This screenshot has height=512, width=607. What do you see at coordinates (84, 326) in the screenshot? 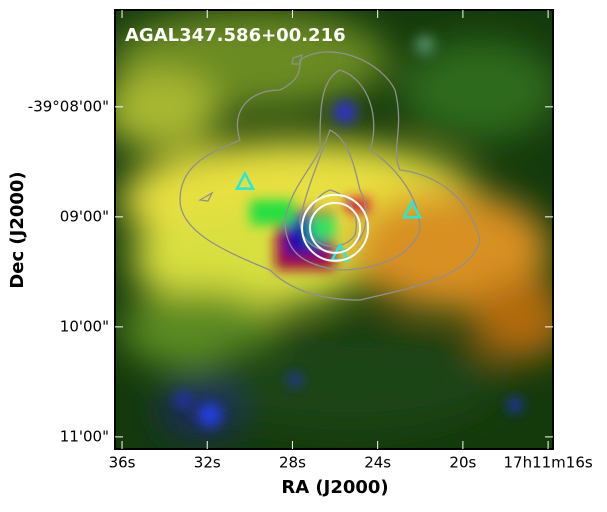
I see `y-tick-label: 10'00"` at bounding box center [84, 326].